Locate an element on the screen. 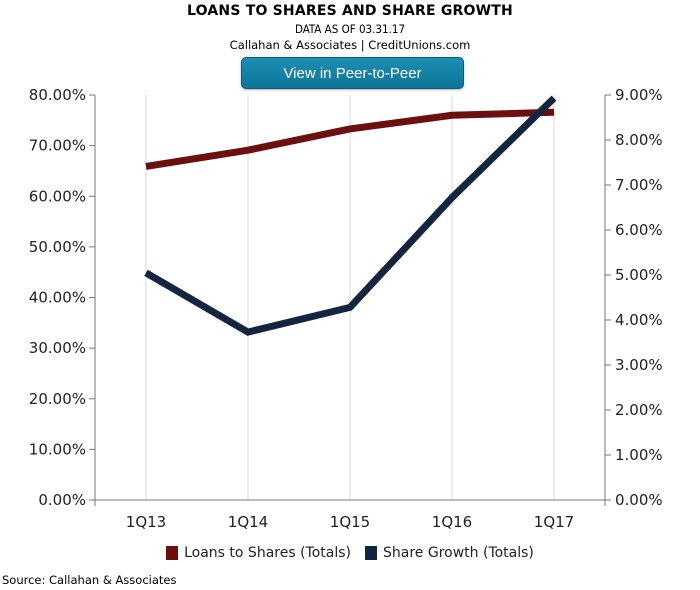  right-axis-tick-label: 5.00% is located at coordinates (639, 275).